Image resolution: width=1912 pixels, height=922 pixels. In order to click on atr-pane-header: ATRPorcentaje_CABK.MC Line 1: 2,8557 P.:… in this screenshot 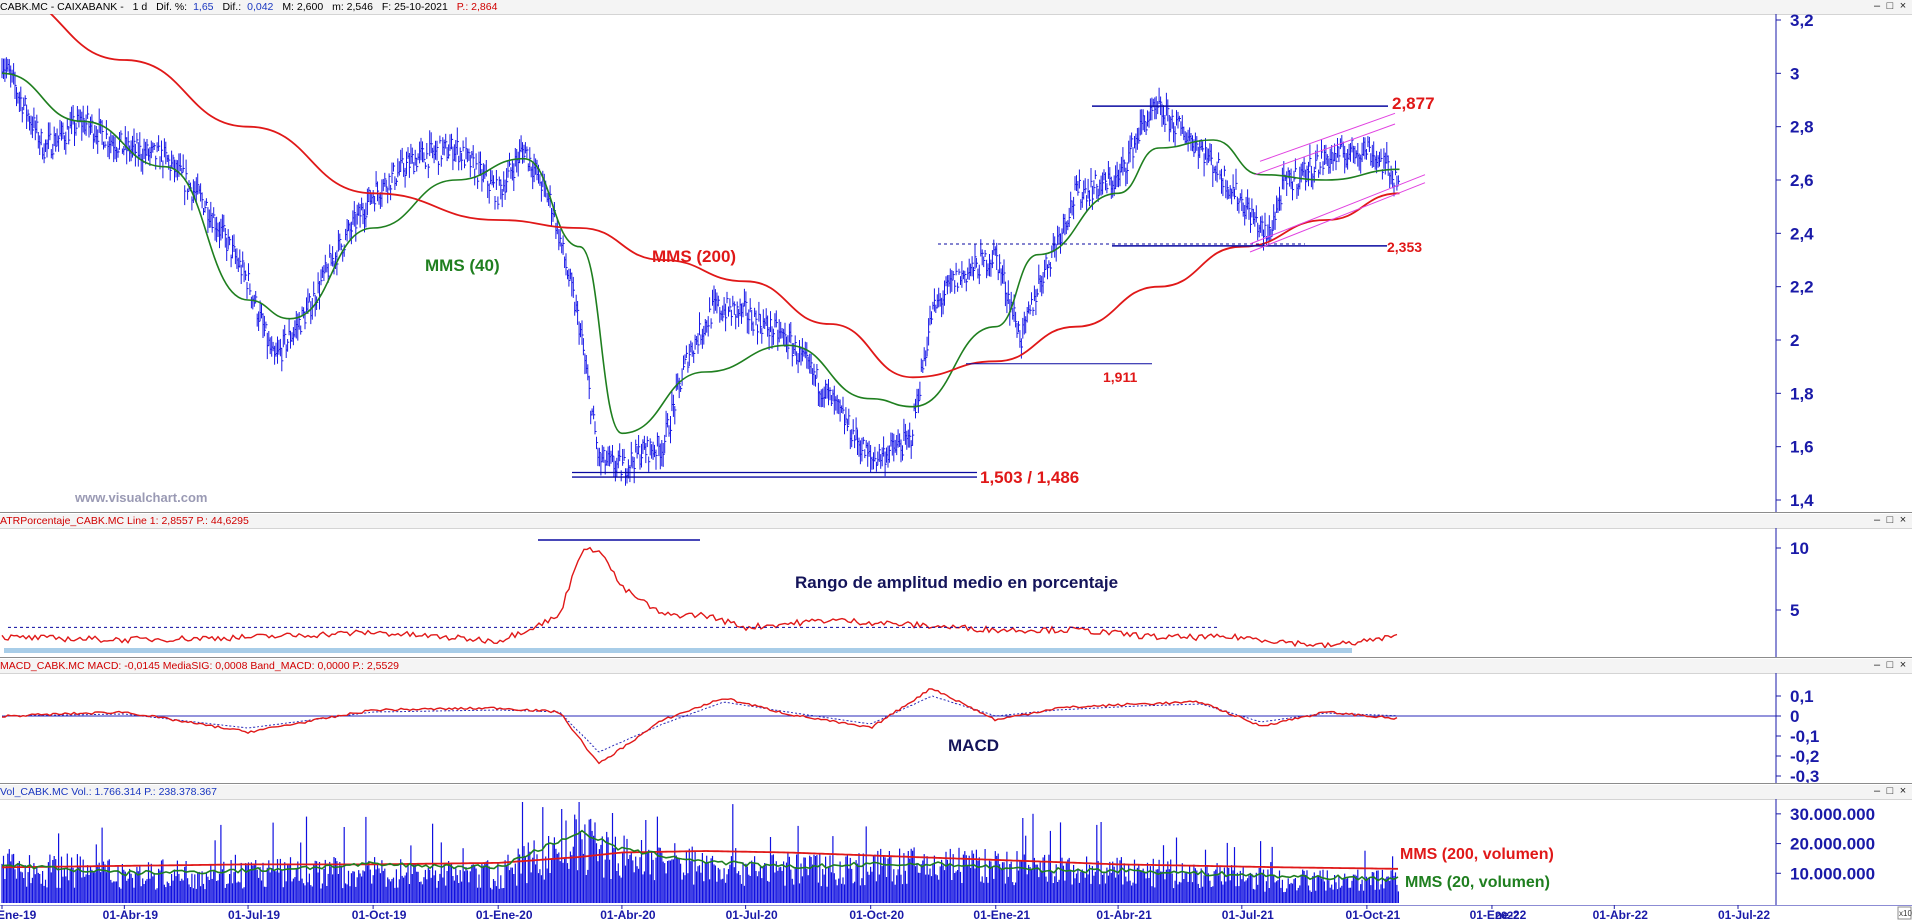, I will do `click(956, 521)`.